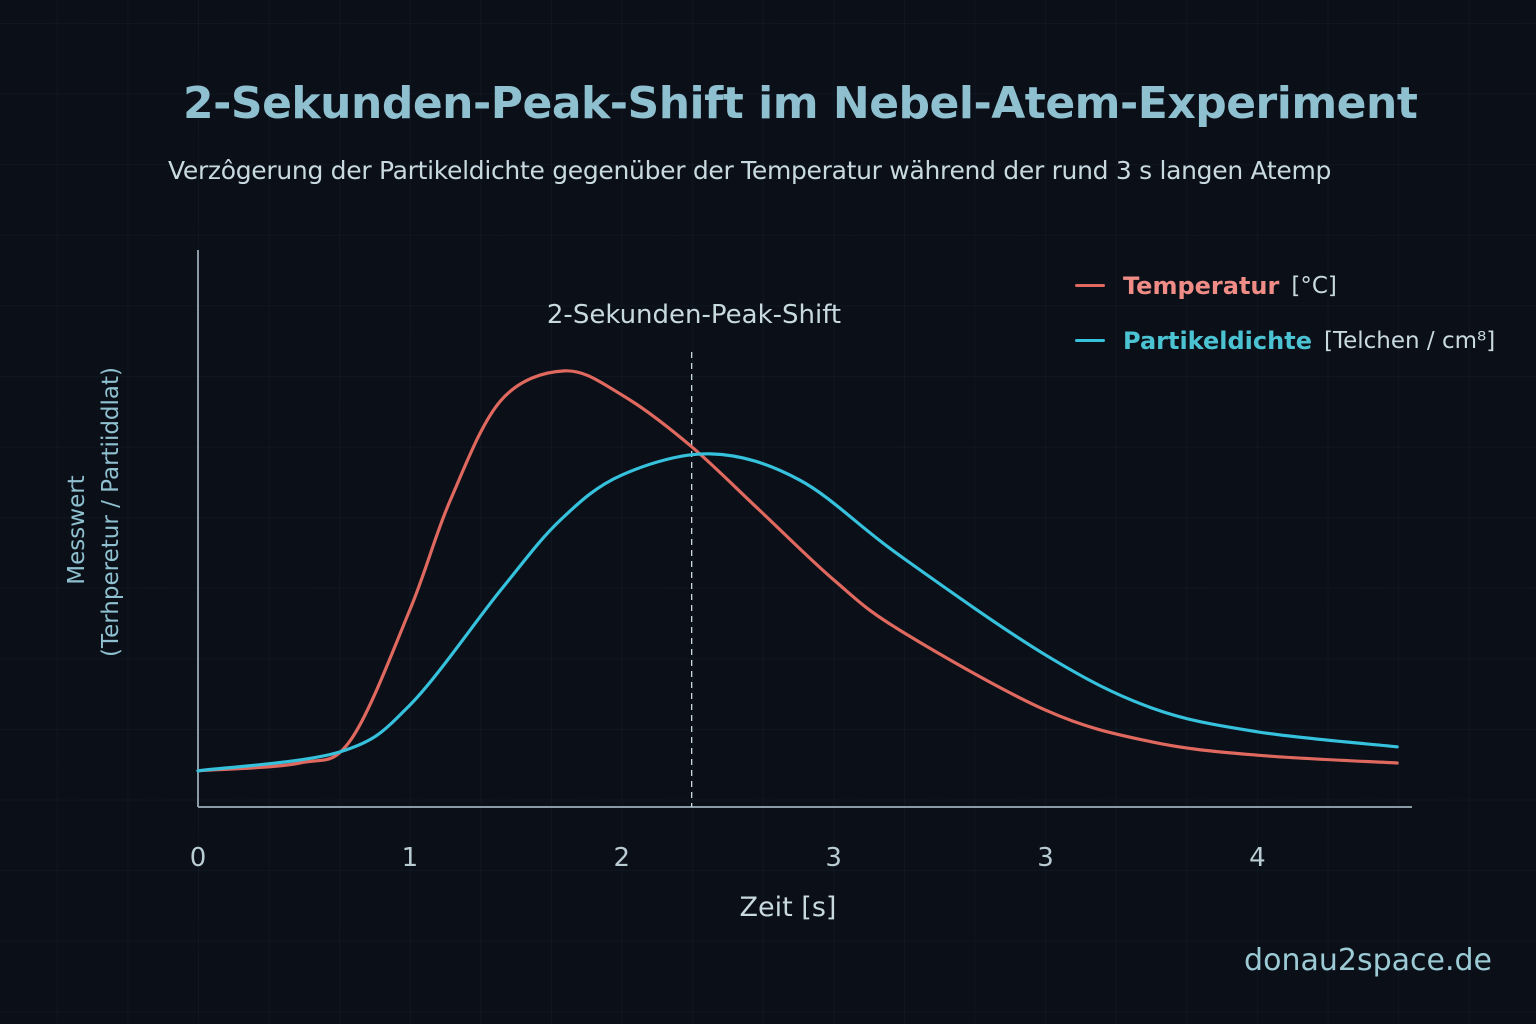  What do you see at coordinates (198, 858) in the screenshot?
I see `x-tick-label: 0` at bounding box center [198, 858].